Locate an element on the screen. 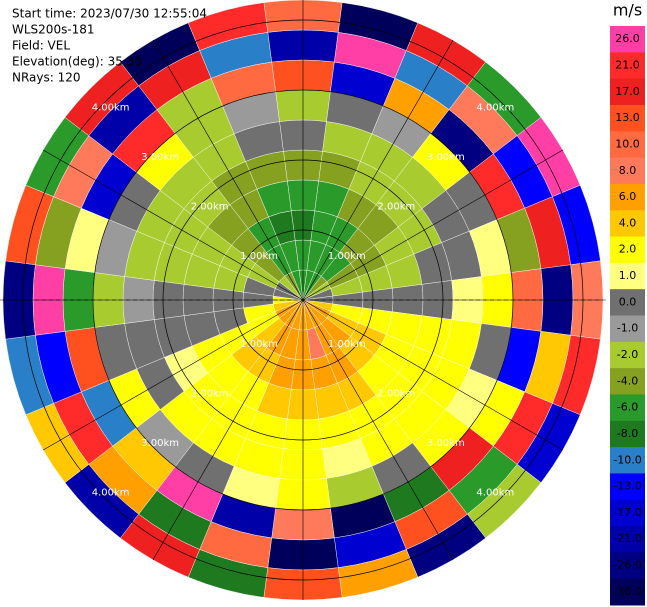 The width and height of the screenshot is (647, 607). colorbar-label: 6.0 is located at coordinates (628, 196).